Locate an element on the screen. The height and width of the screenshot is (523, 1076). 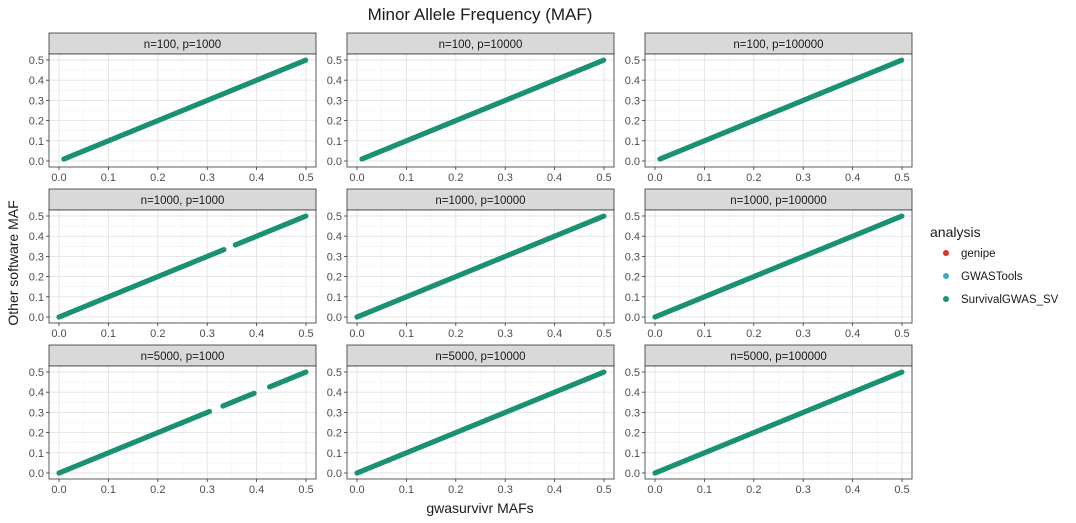
legend-item: GWASTools is located at coordinates (983, 277).